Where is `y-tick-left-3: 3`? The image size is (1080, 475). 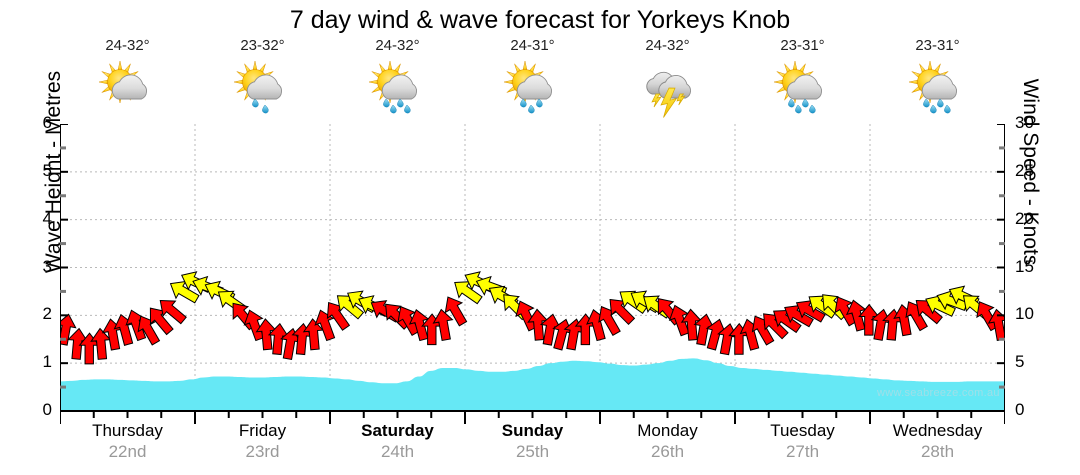
y-tick-left-3: 3 is located at coordinates (47, 266).